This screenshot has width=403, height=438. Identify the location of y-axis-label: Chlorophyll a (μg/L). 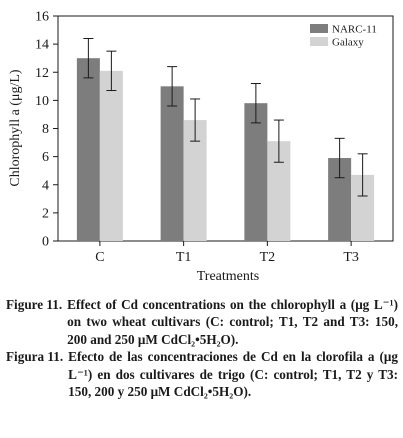
(15, 127).